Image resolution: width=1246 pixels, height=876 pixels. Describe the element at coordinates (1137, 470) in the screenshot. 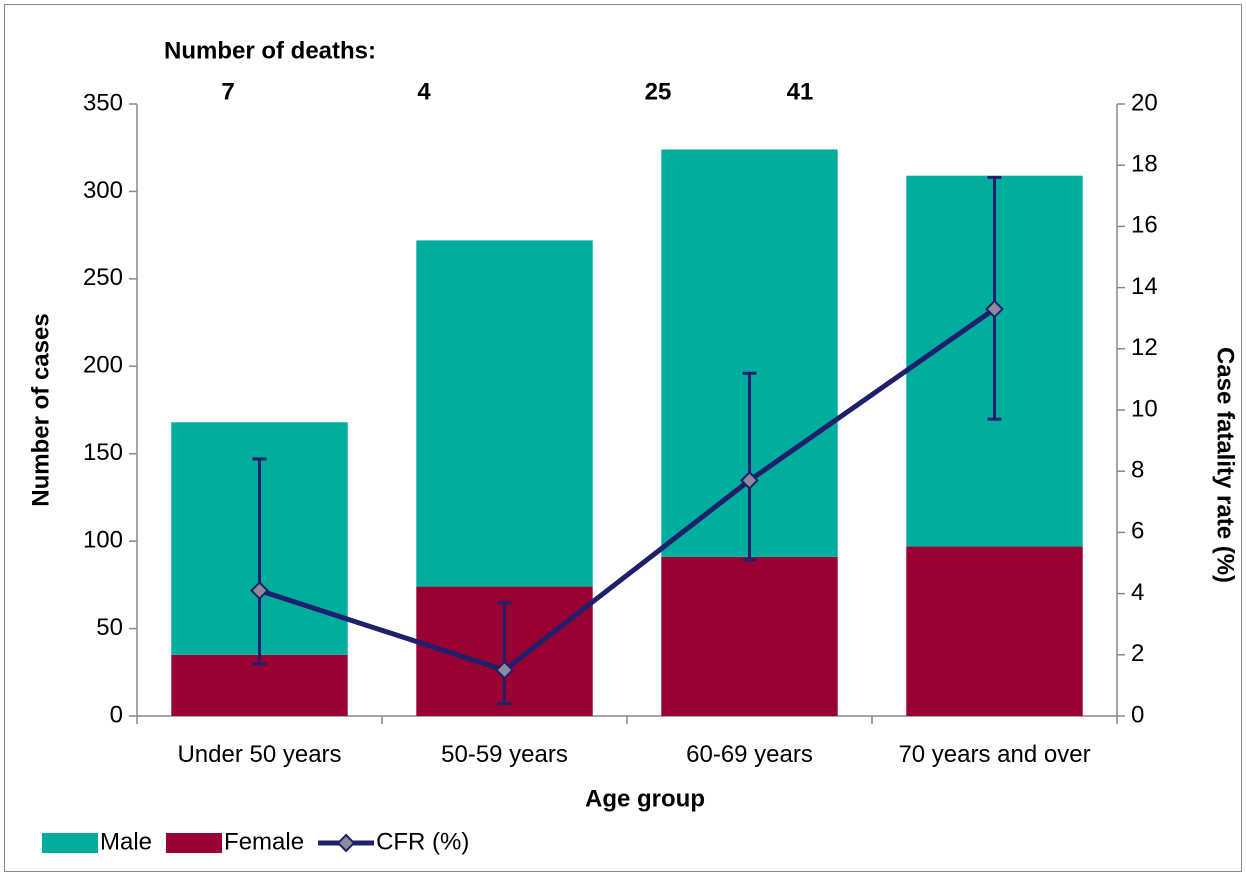

I see `y2-tick-label: 8` at that location.